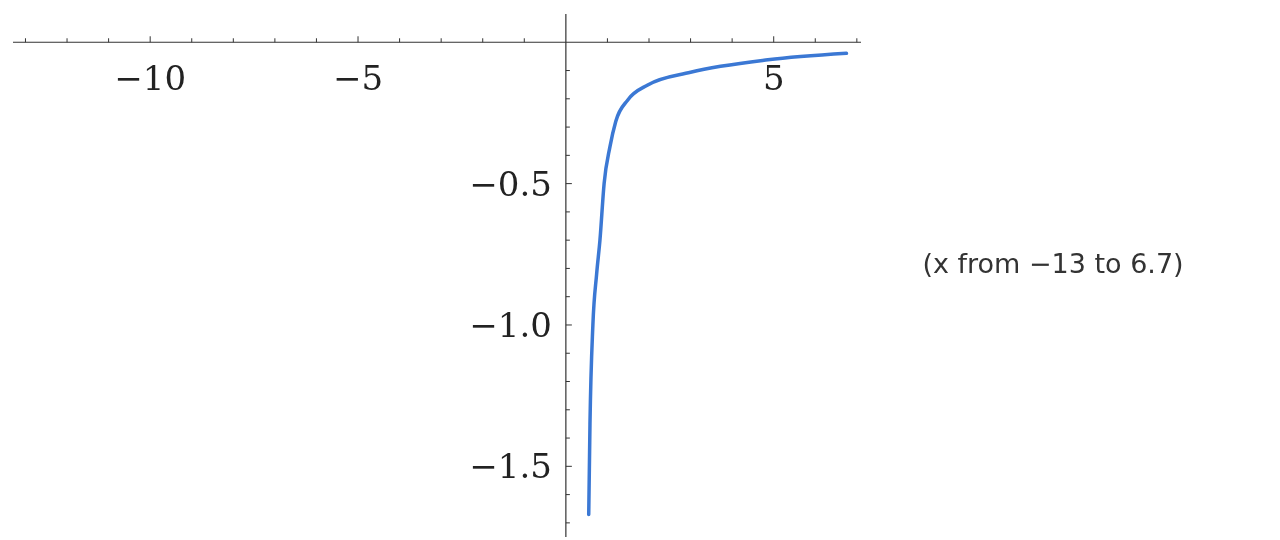 The height and width of the screenshot is (540, 1280). I want to click on y-tick-label: −1.0, so click(510, 324).